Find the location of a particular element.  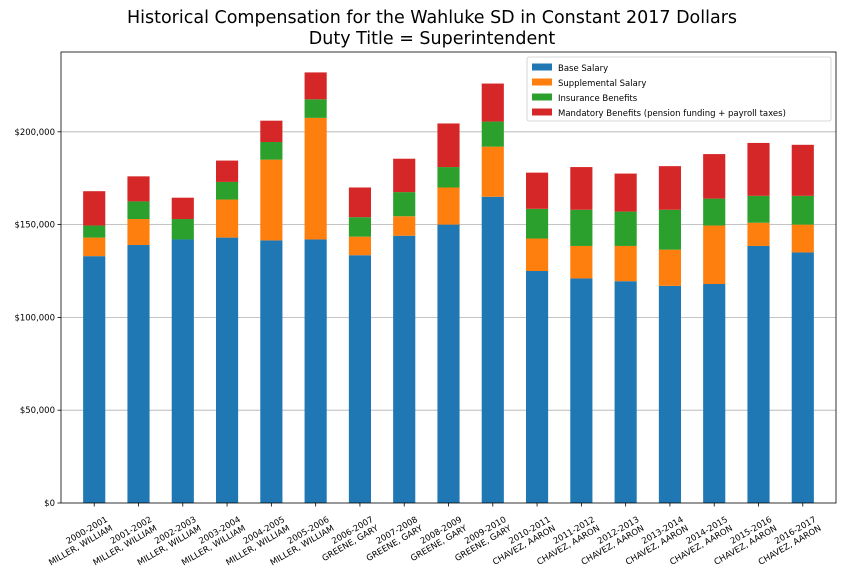

legend-entry: Insurance Benefits is located at coordinates (598, 99).